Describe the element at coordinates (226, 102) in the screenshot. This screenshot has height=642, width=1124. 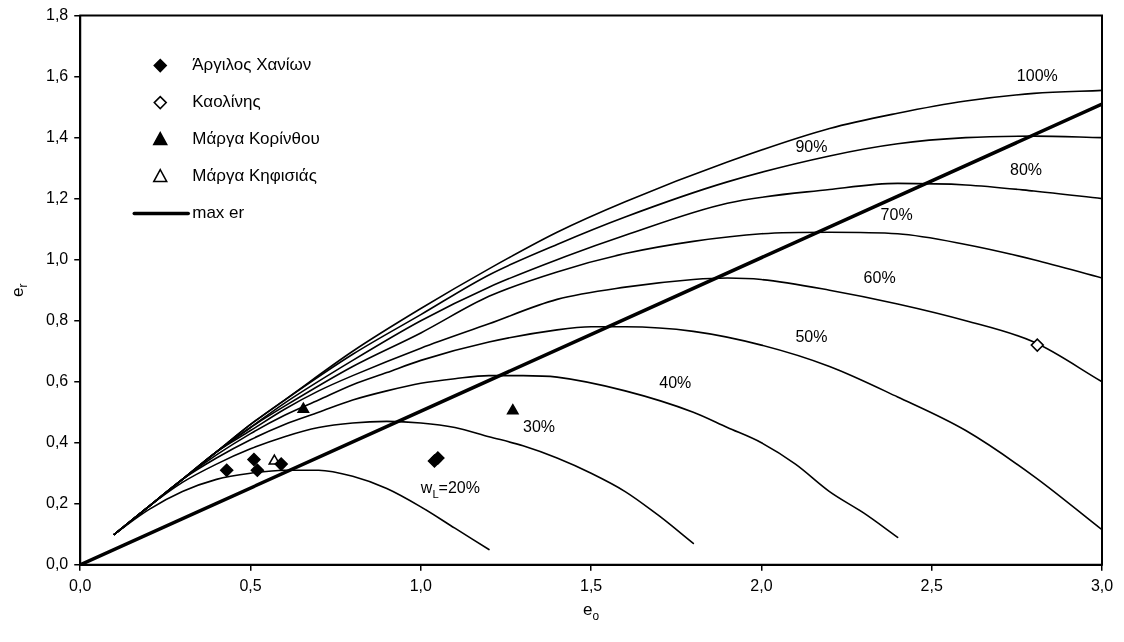
I see `legend-label: Καολίνης` at that location.